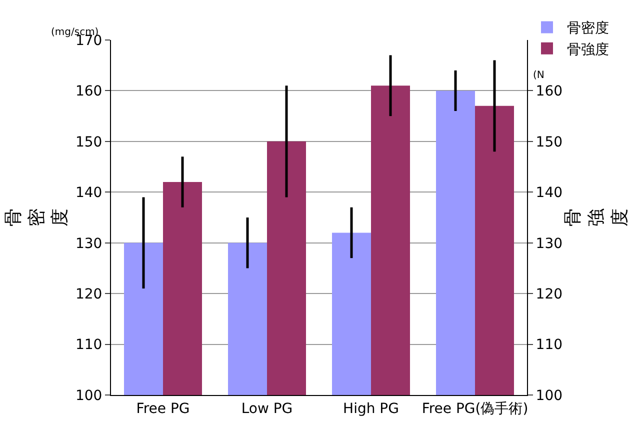  Describe the element at coordinates (163, 408) in the screenshot. I see `x-tick-label: Free PG` at that location.